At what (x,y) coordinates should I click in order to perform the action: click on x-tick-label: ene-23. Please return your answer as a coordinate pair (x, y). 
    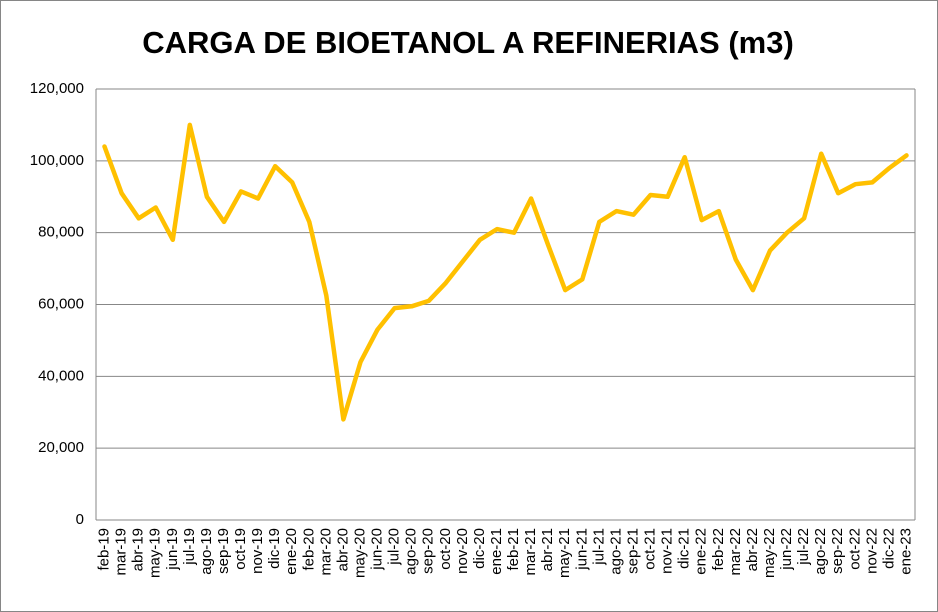
    Looking at the image, I should click on (905, 551).